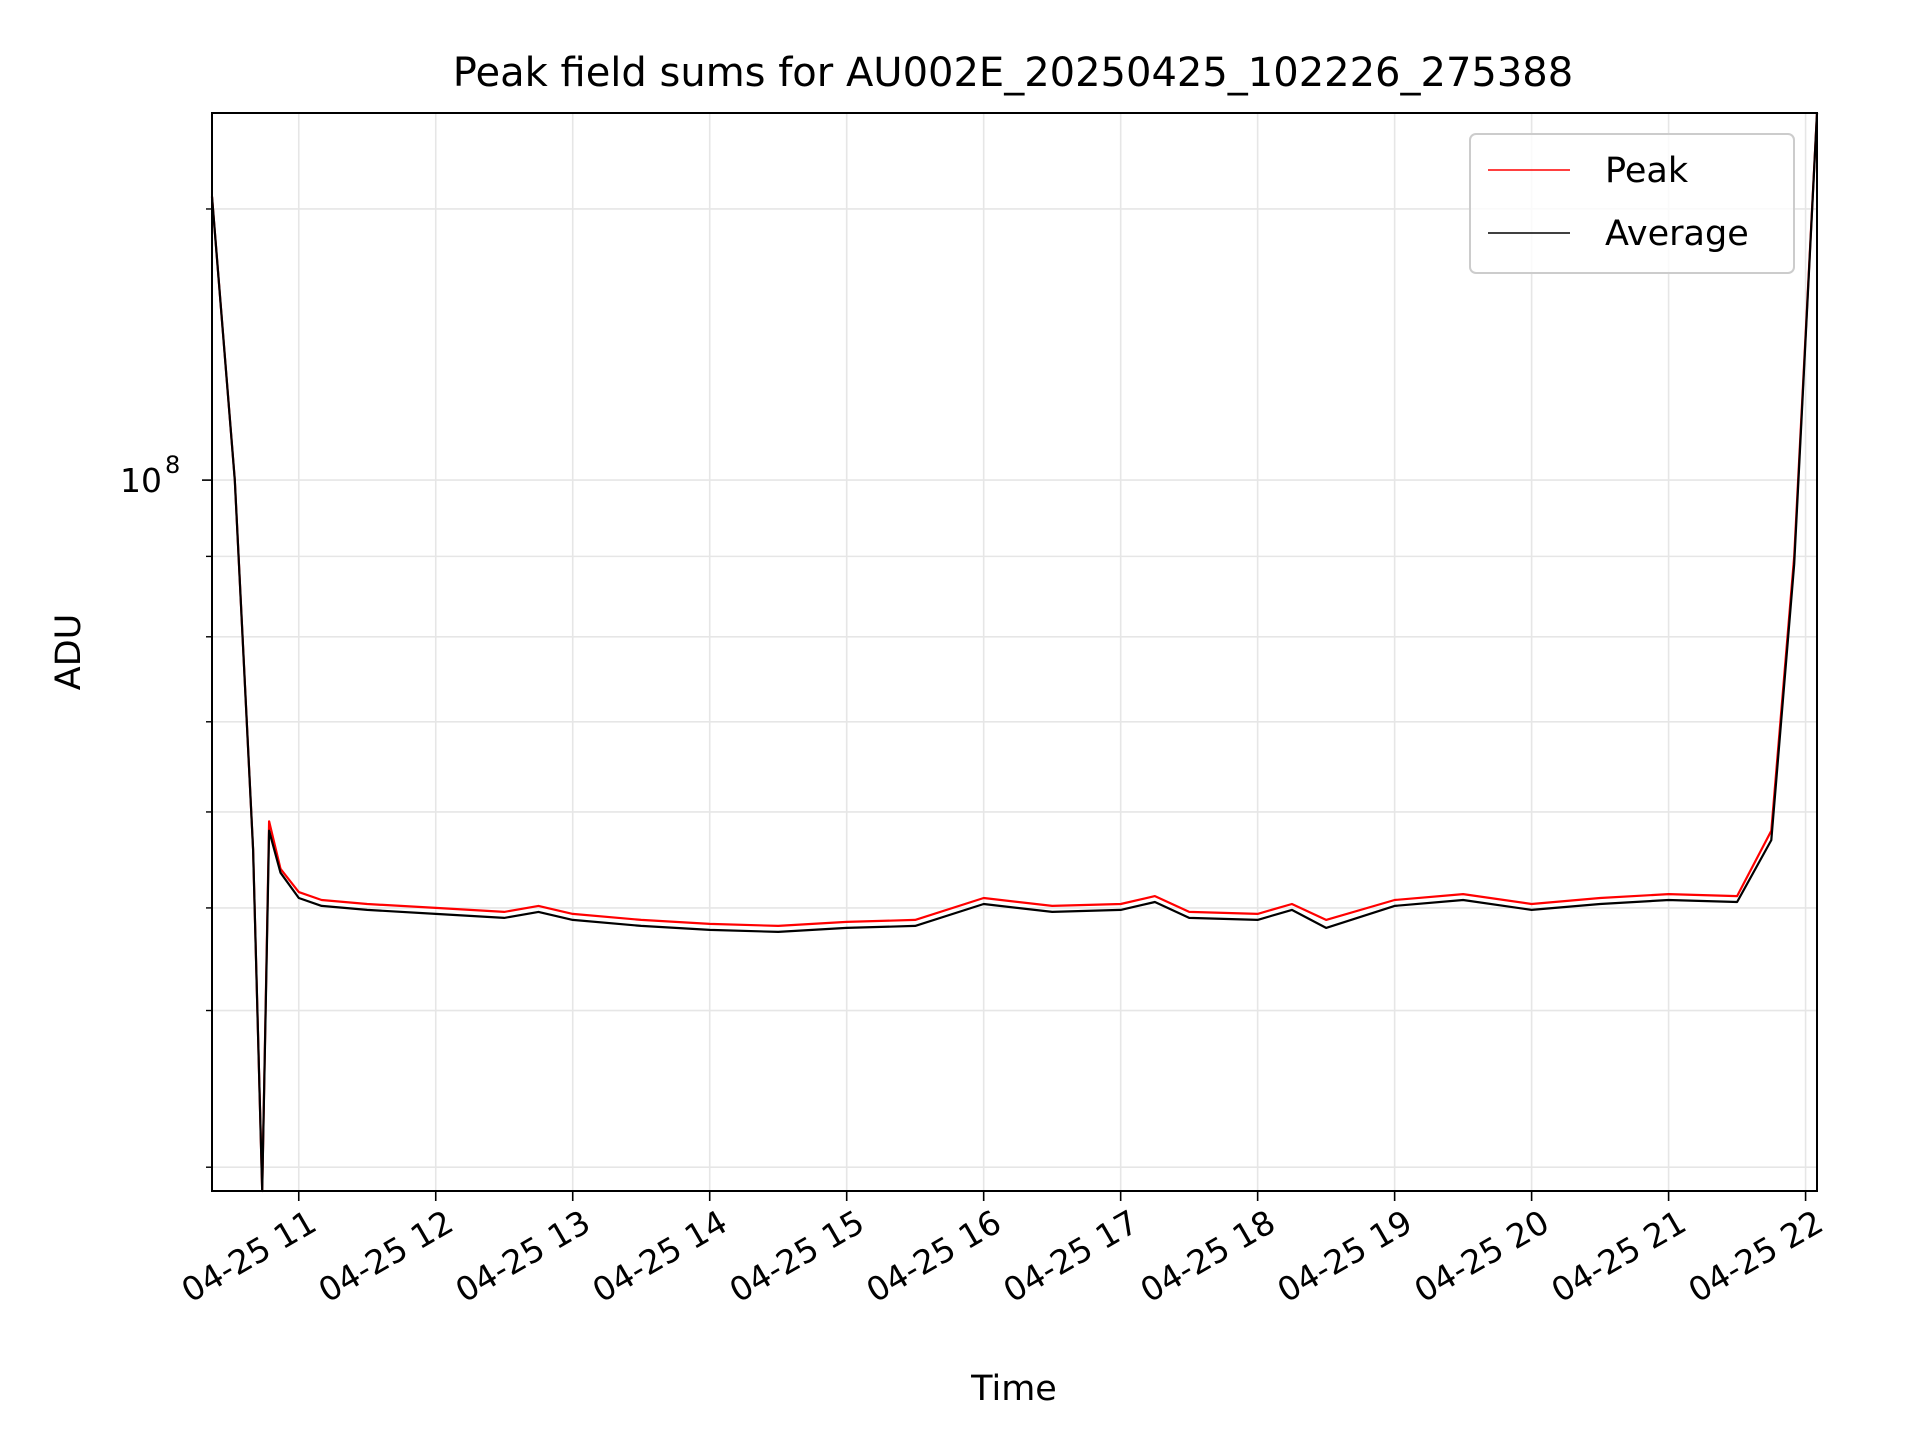 The height and width of the screenshot is (1440, 1920). Describe the element at coordinates (69, 652) in the screenshot. I see `y-axis-label: ADU` at that location.